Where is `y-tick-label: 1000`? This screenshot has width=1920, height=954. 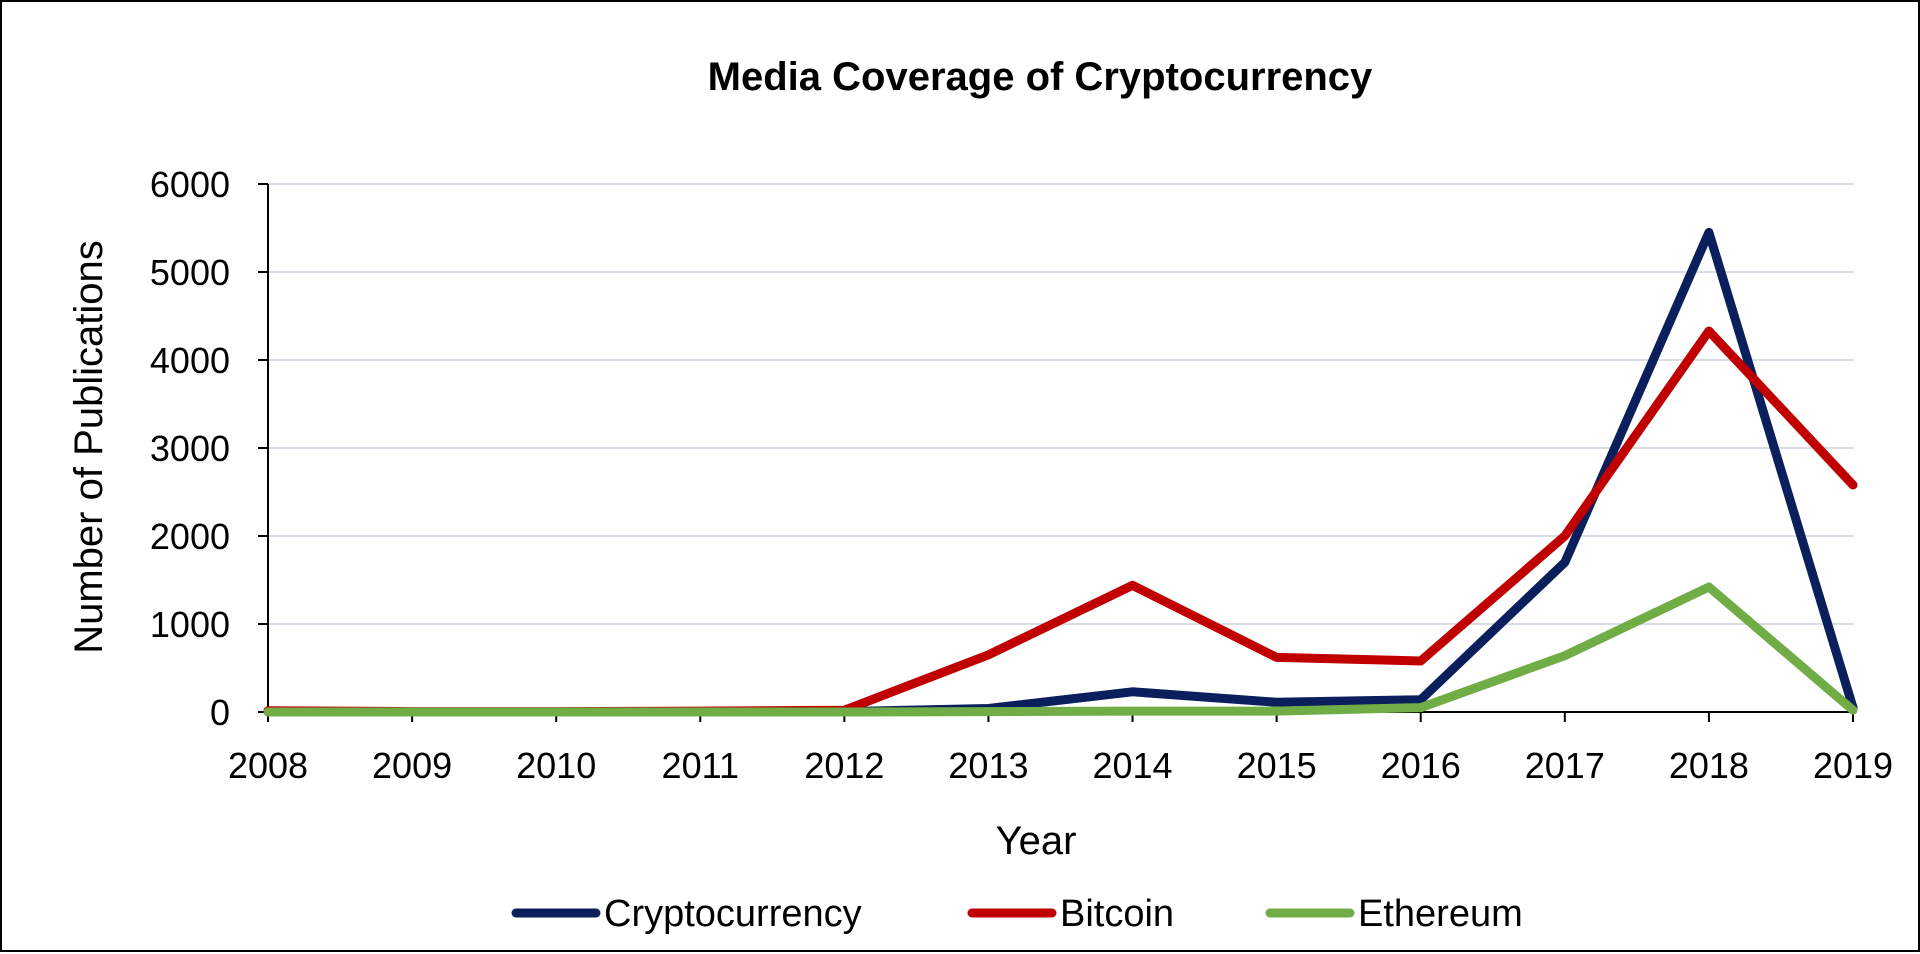
y-tick-label: 1000 is located at coordinates (190, 624).